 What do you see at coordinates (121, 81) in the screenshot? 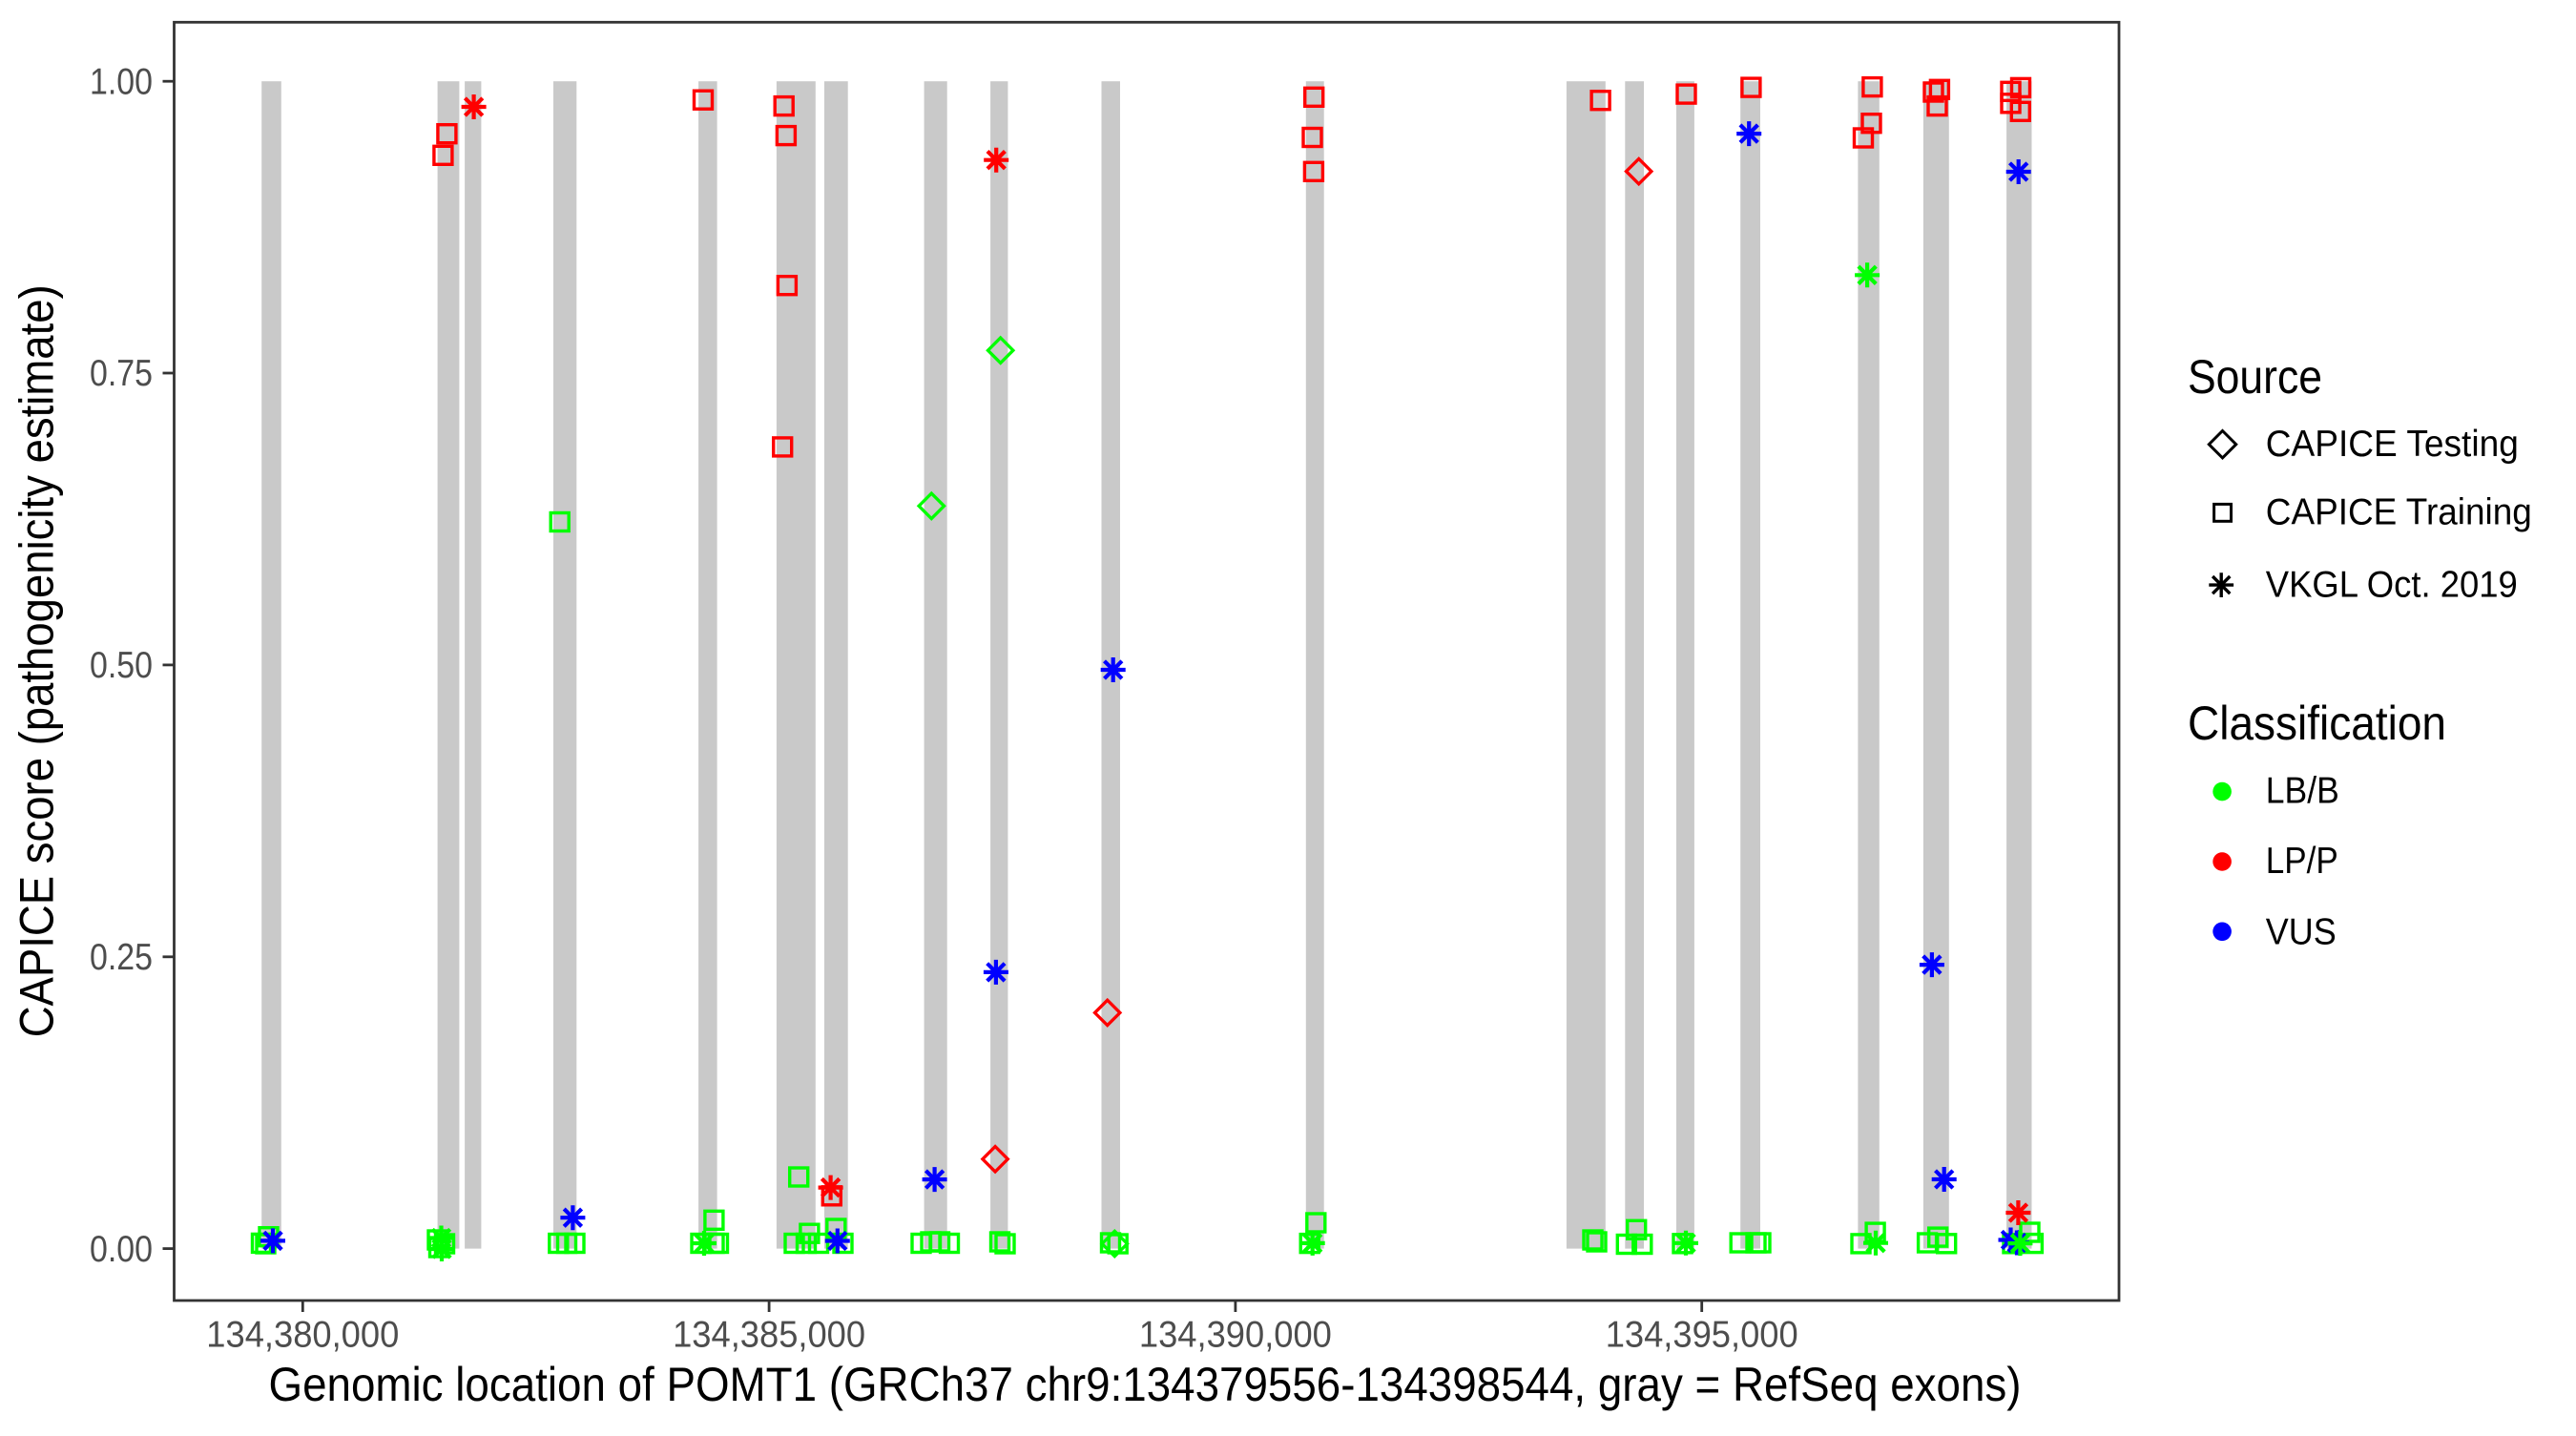
I see `svg-text: 1.00` at bounding box center [121, 81].